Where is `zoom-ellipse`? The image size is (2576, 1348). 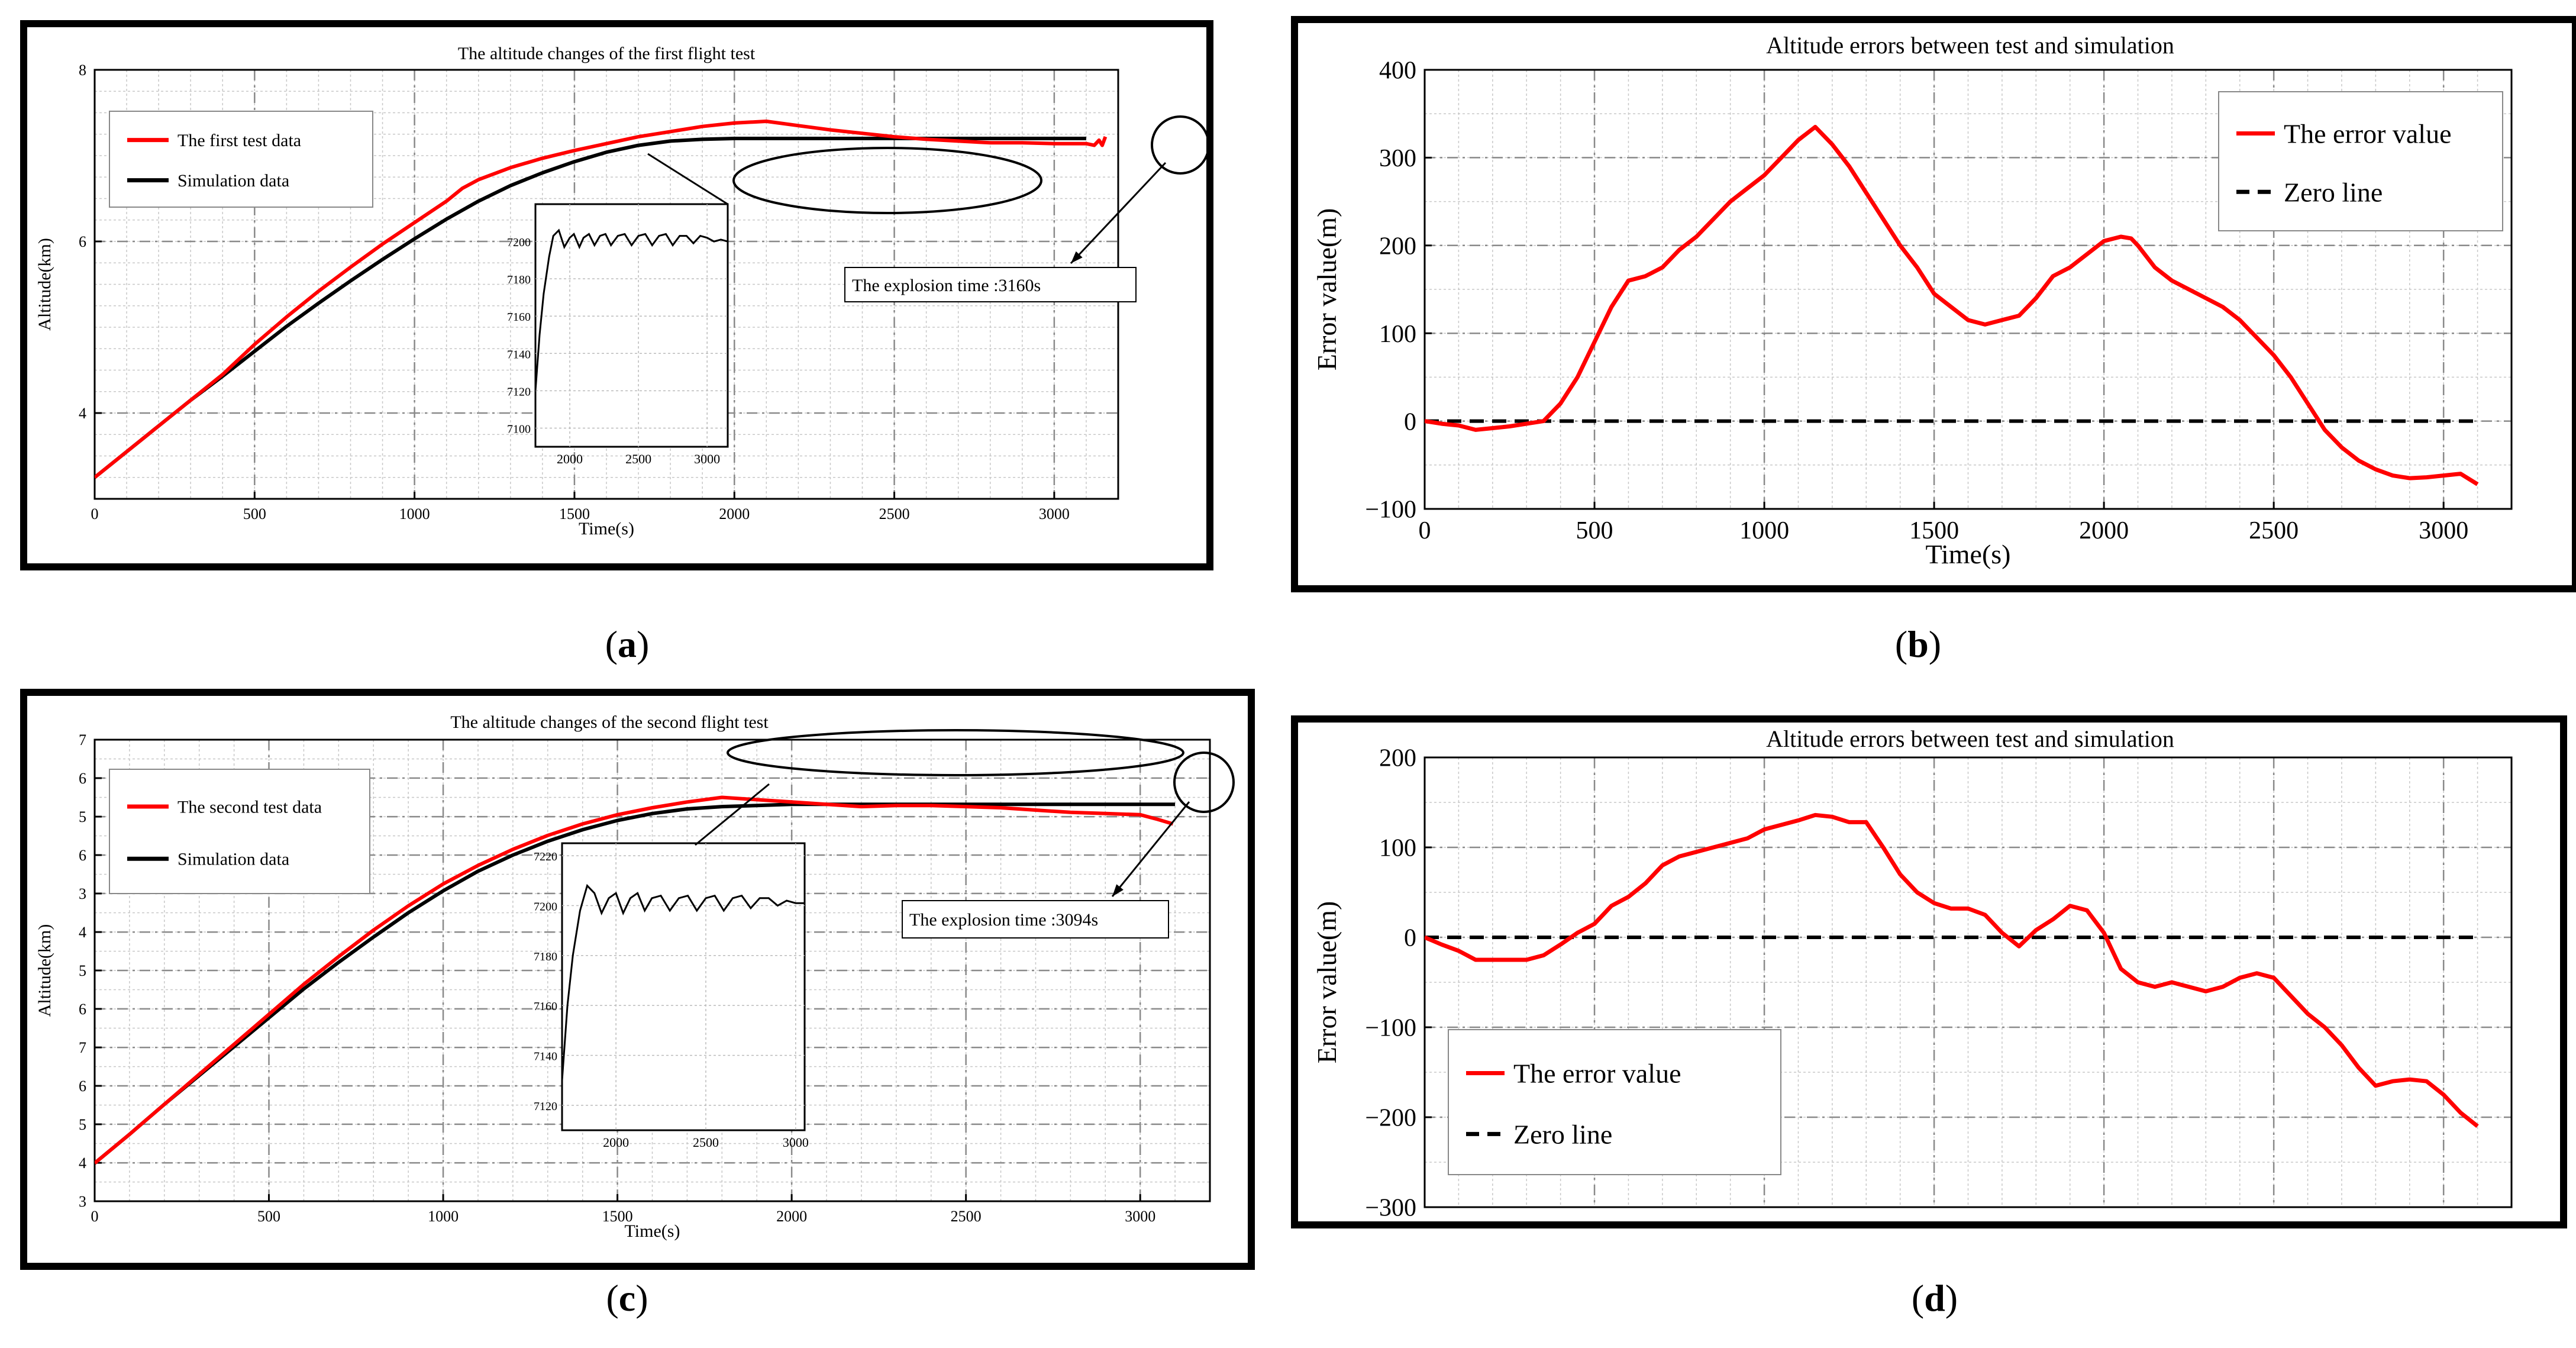
zoom-ellipse is located at coordinates (887, 180).